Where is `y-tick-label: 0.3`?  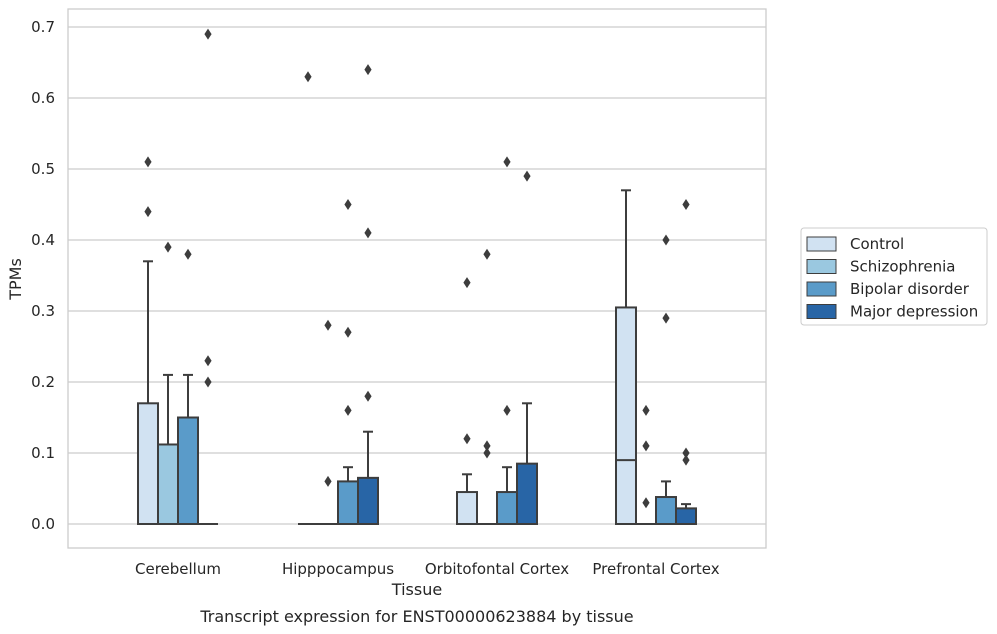 y-tick-label: 0.3 is located at coordinates (43, 311).